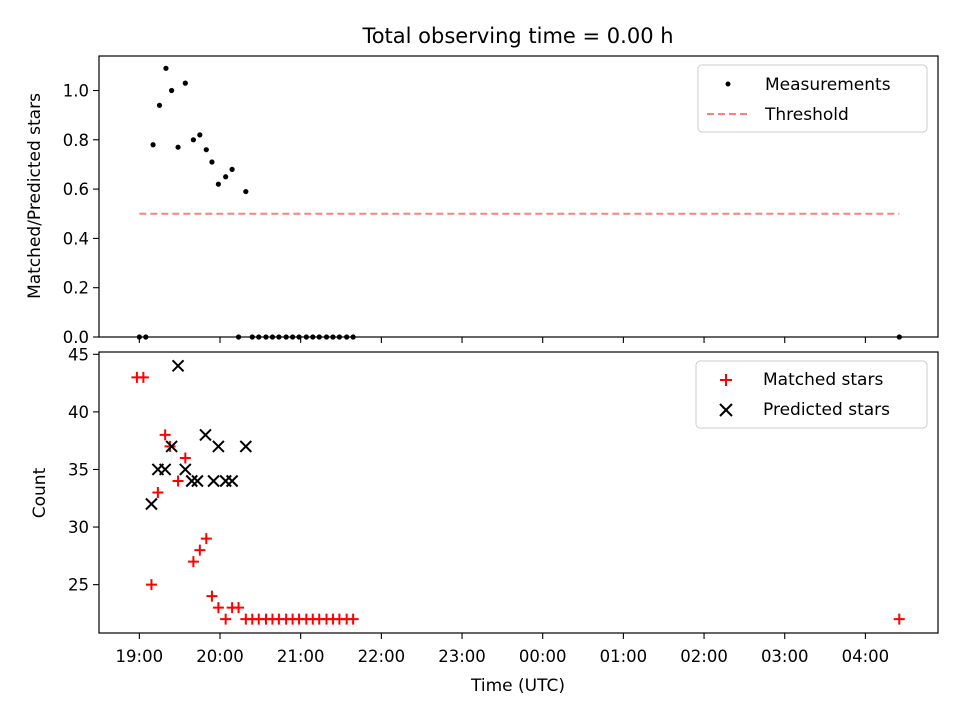 This screenshot has height=720, width=960. Describe the element at coordinates (78, 527) in the screenshot. I see `y-tick-label: 30` at that location.